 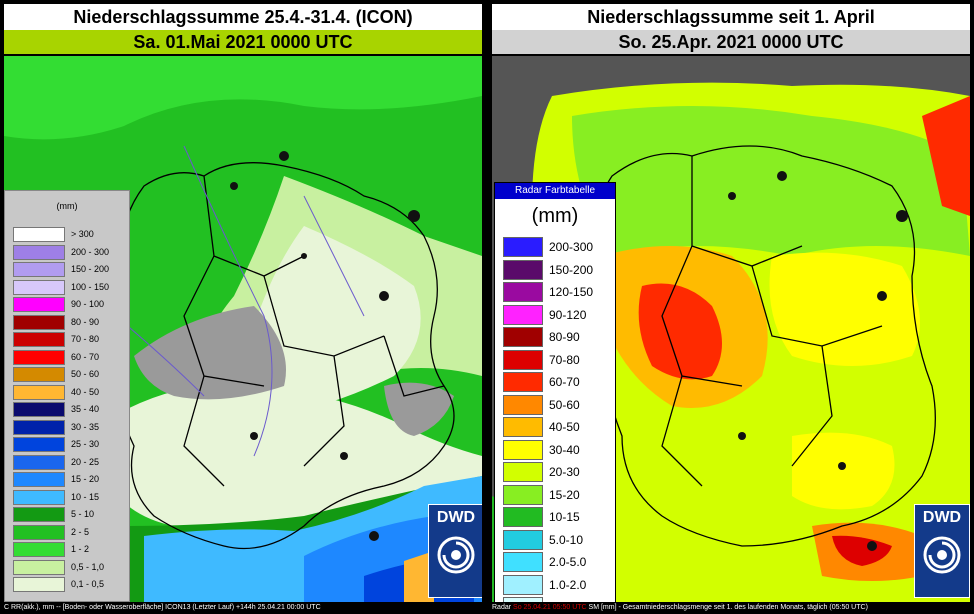 I want to click on right-legend-row: 200-300, so click(x=558, y=247).